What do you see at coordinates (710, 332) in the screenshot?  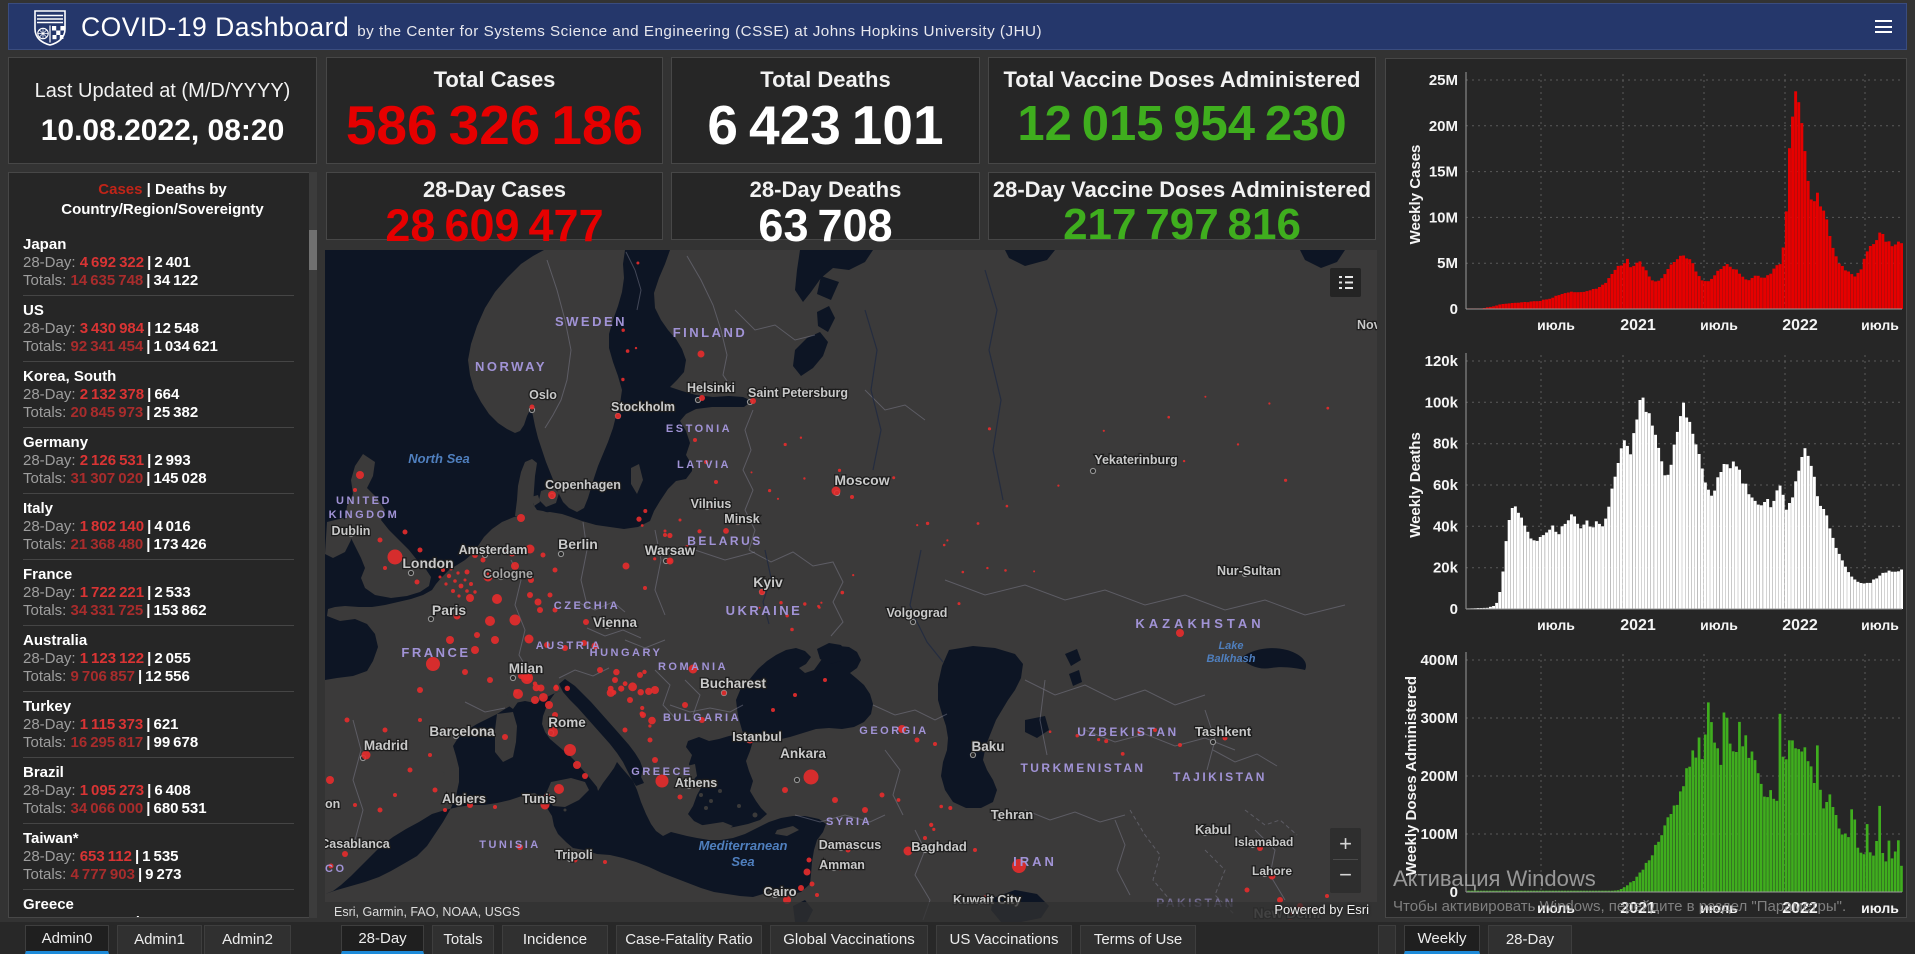 I see `svg-text: FINLAND` at bounding box center [710, 332].